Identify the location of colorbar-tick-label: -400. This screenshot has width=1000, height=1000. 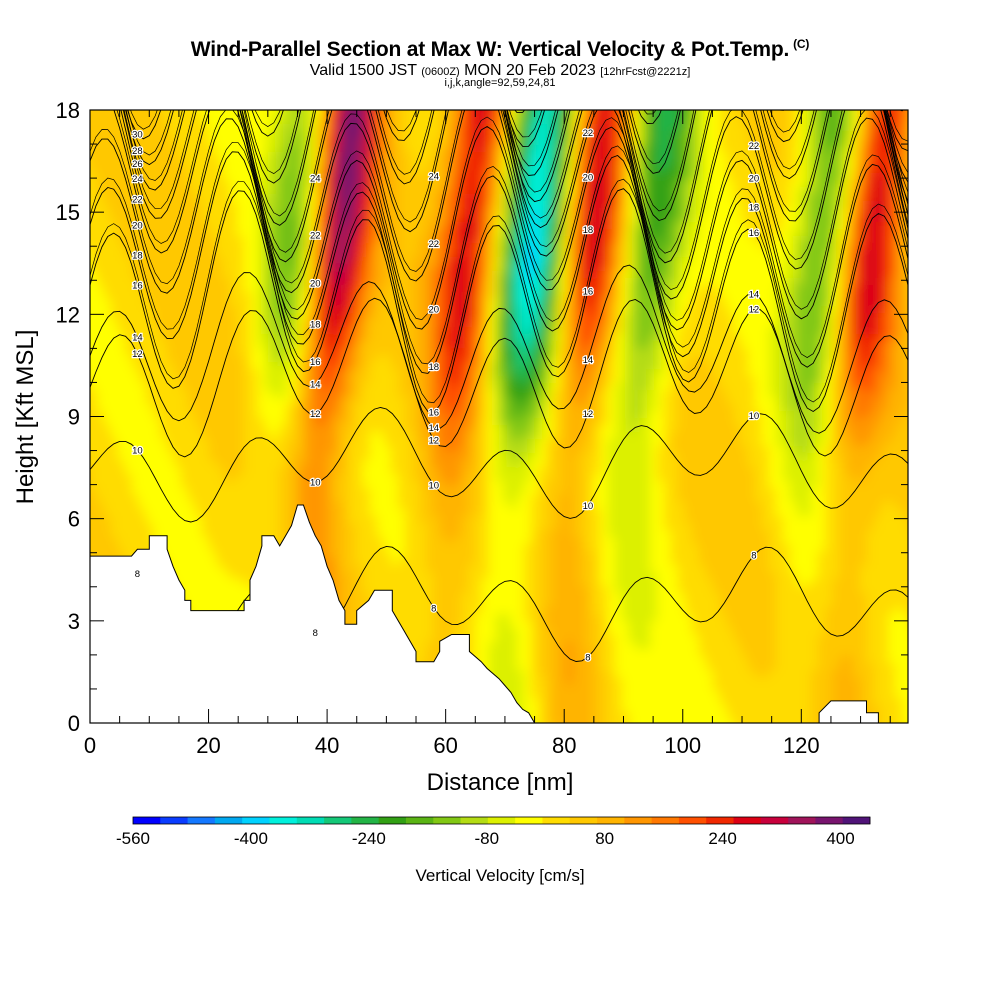
(251, 838).